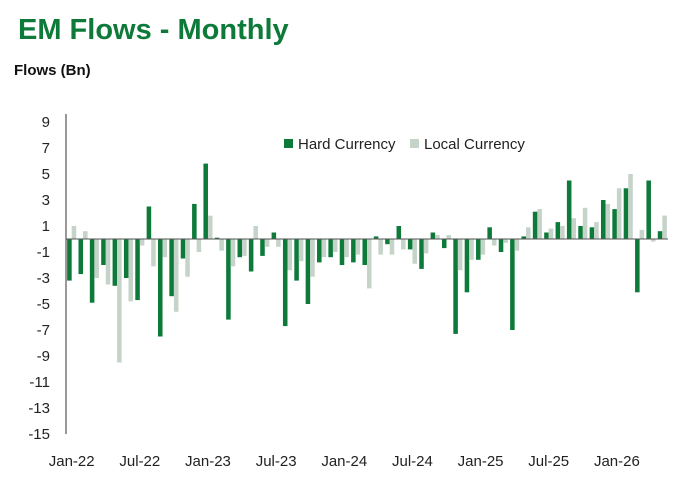 This screenshot has width=693, height=490. I want to click on y-tick-label: -1, so click(43, 252).